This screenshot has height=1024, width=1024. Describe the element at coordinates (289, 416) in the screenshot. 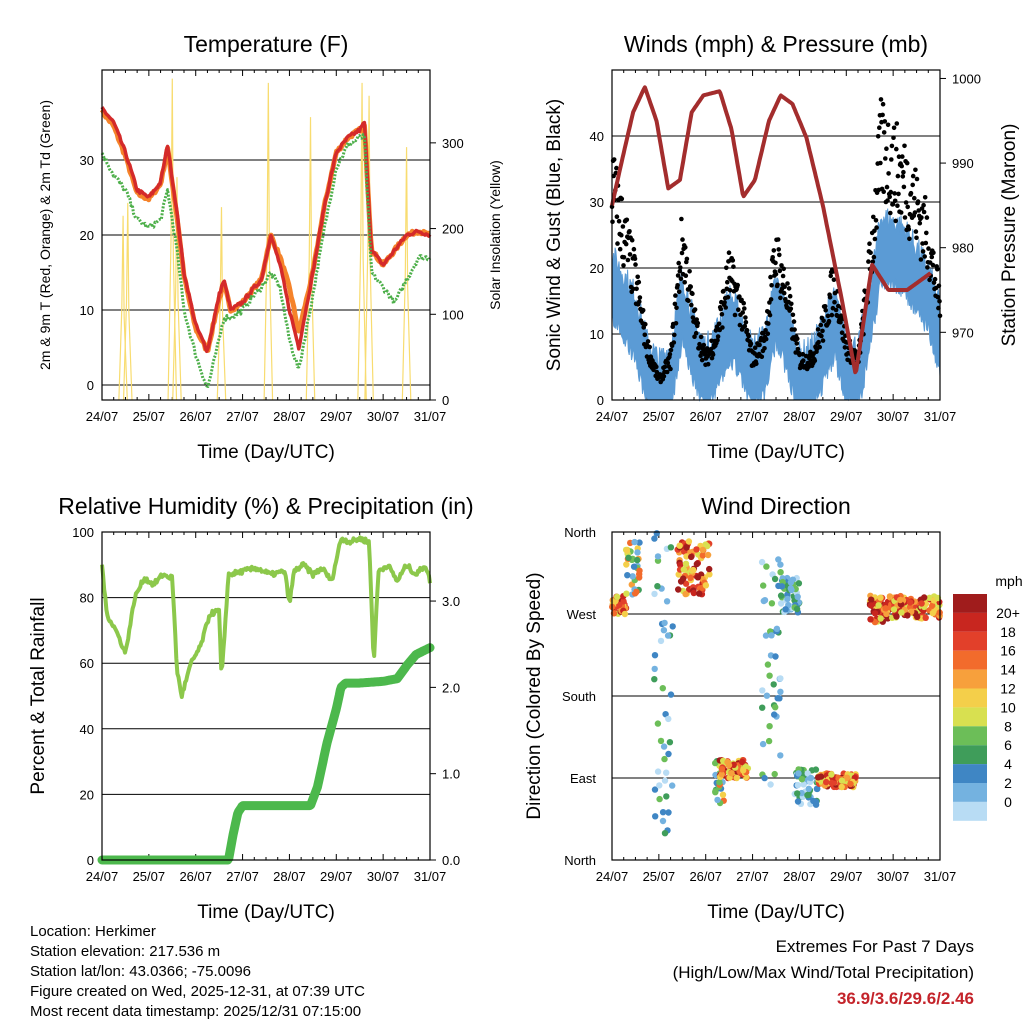

I see `x-tick-label: 28/07` at that location.